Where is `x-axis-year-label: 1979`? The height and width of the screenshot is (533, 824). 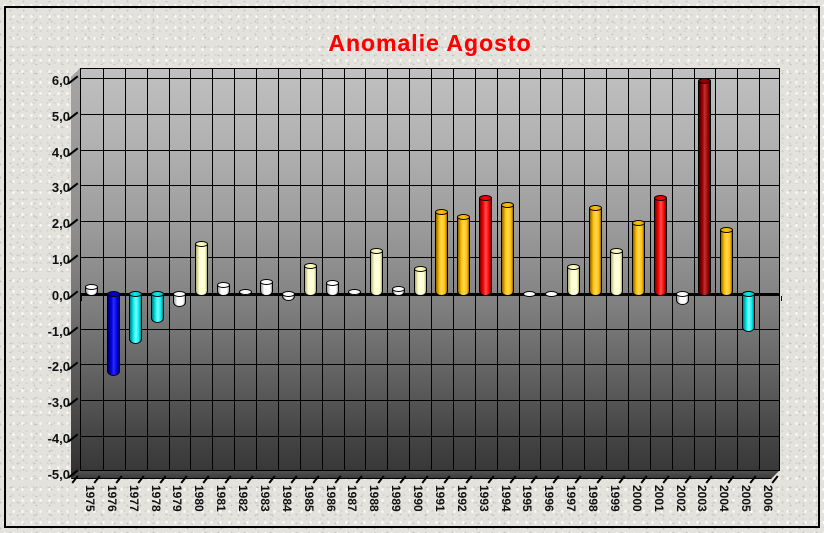 x-axis-year-label: 1979 is located at coordinates (177, 498).